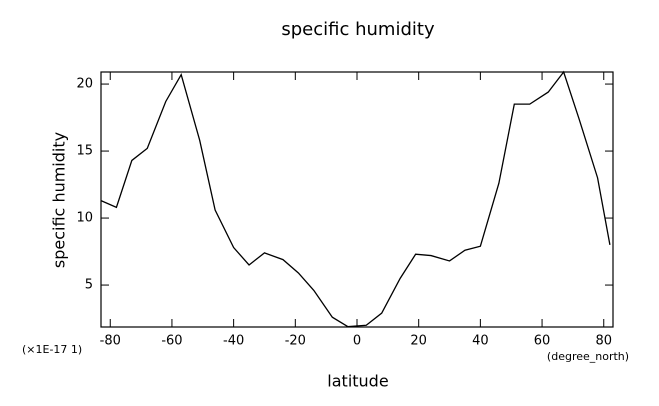 The height and width of the screenshot is (406, 659). I want to click on x-units: (degree_north), so click(588, 356).